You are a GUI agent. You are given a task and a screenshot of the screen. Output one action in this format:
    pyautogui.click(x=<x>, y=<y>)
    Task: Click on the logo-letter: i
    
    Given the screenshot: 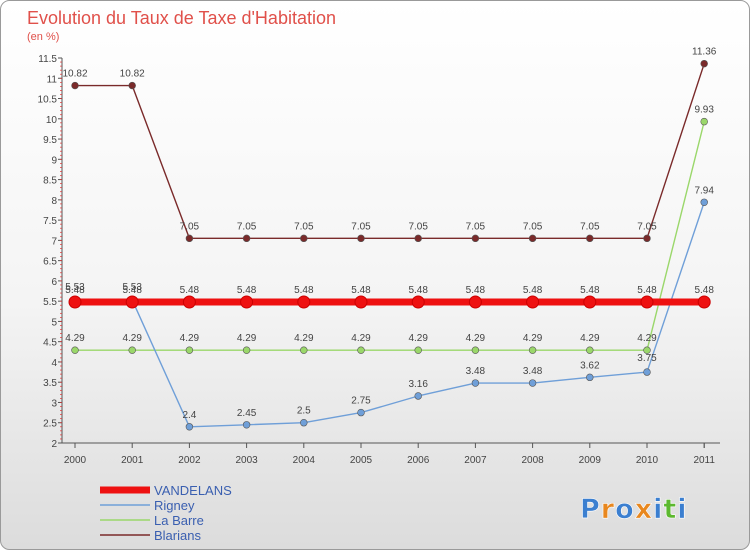 What is the action you would take?
    pyautogui.click(x=682, y=509)
    